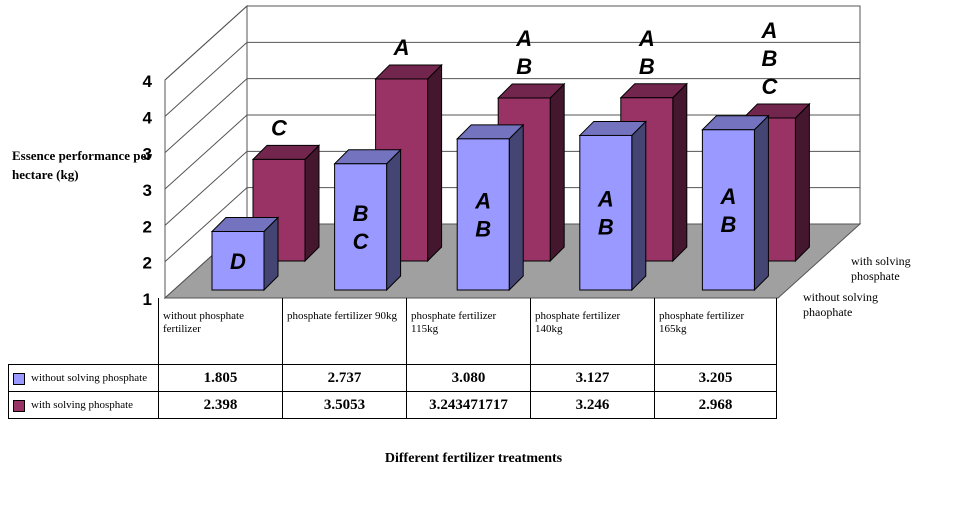 This screenshot has height=528, width=977. I want to click on table-category-1: without phosphate fertilizer, so click(220, 331).